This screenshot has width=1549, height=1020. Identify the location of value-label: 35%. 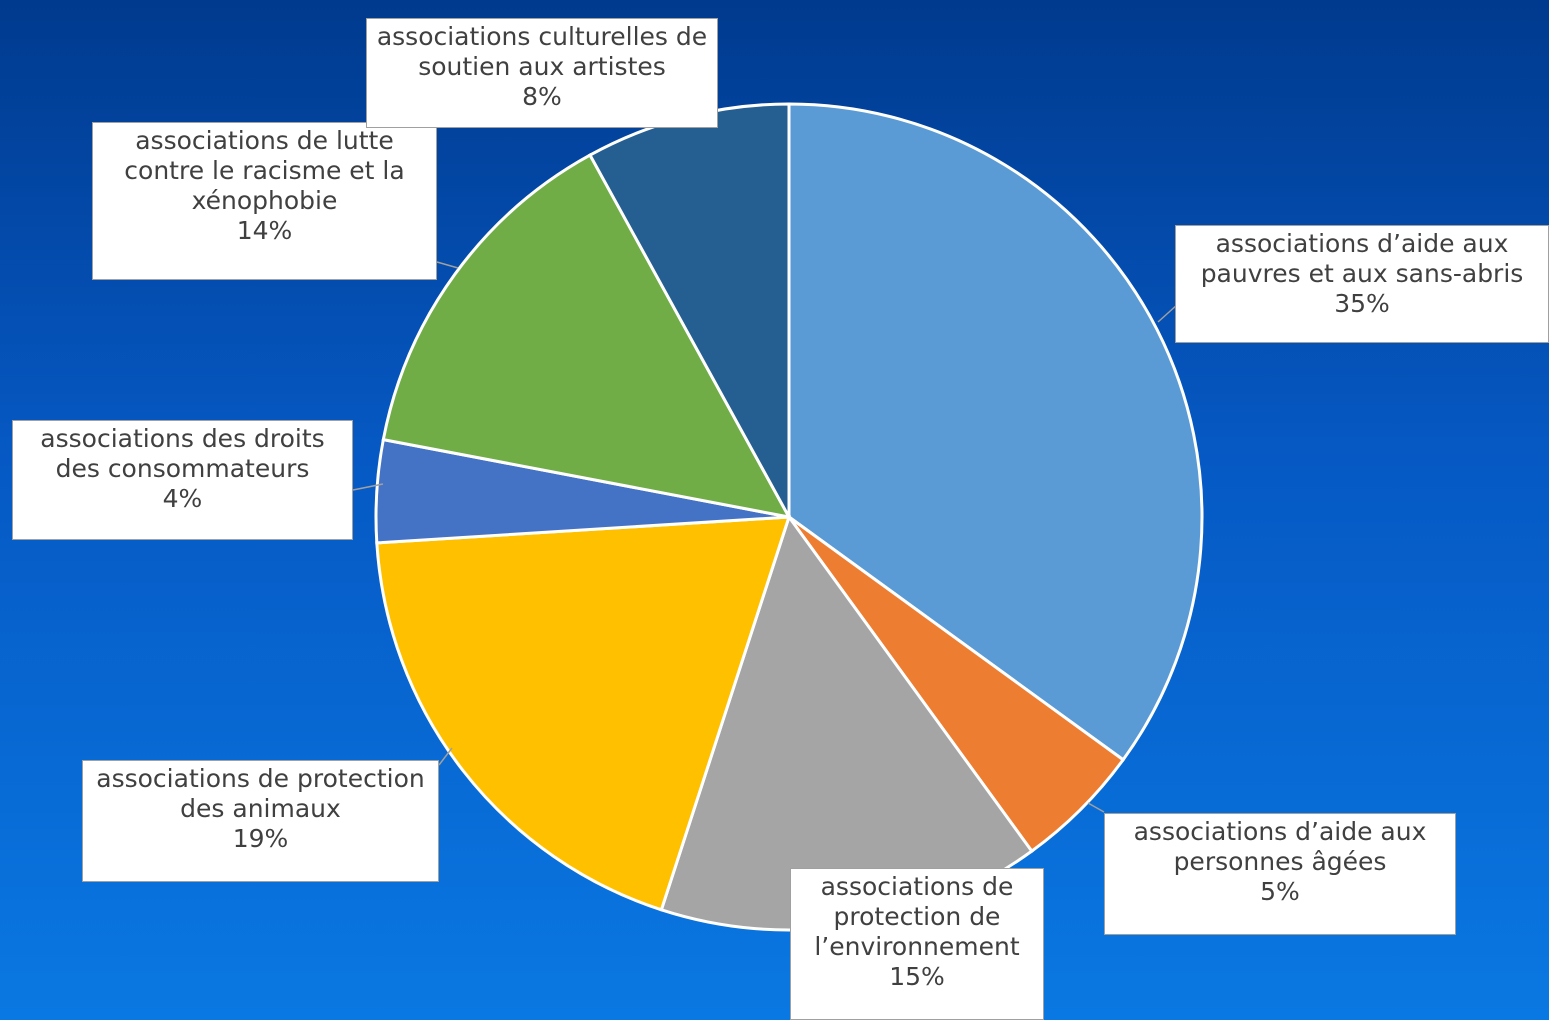
(1362, 303).